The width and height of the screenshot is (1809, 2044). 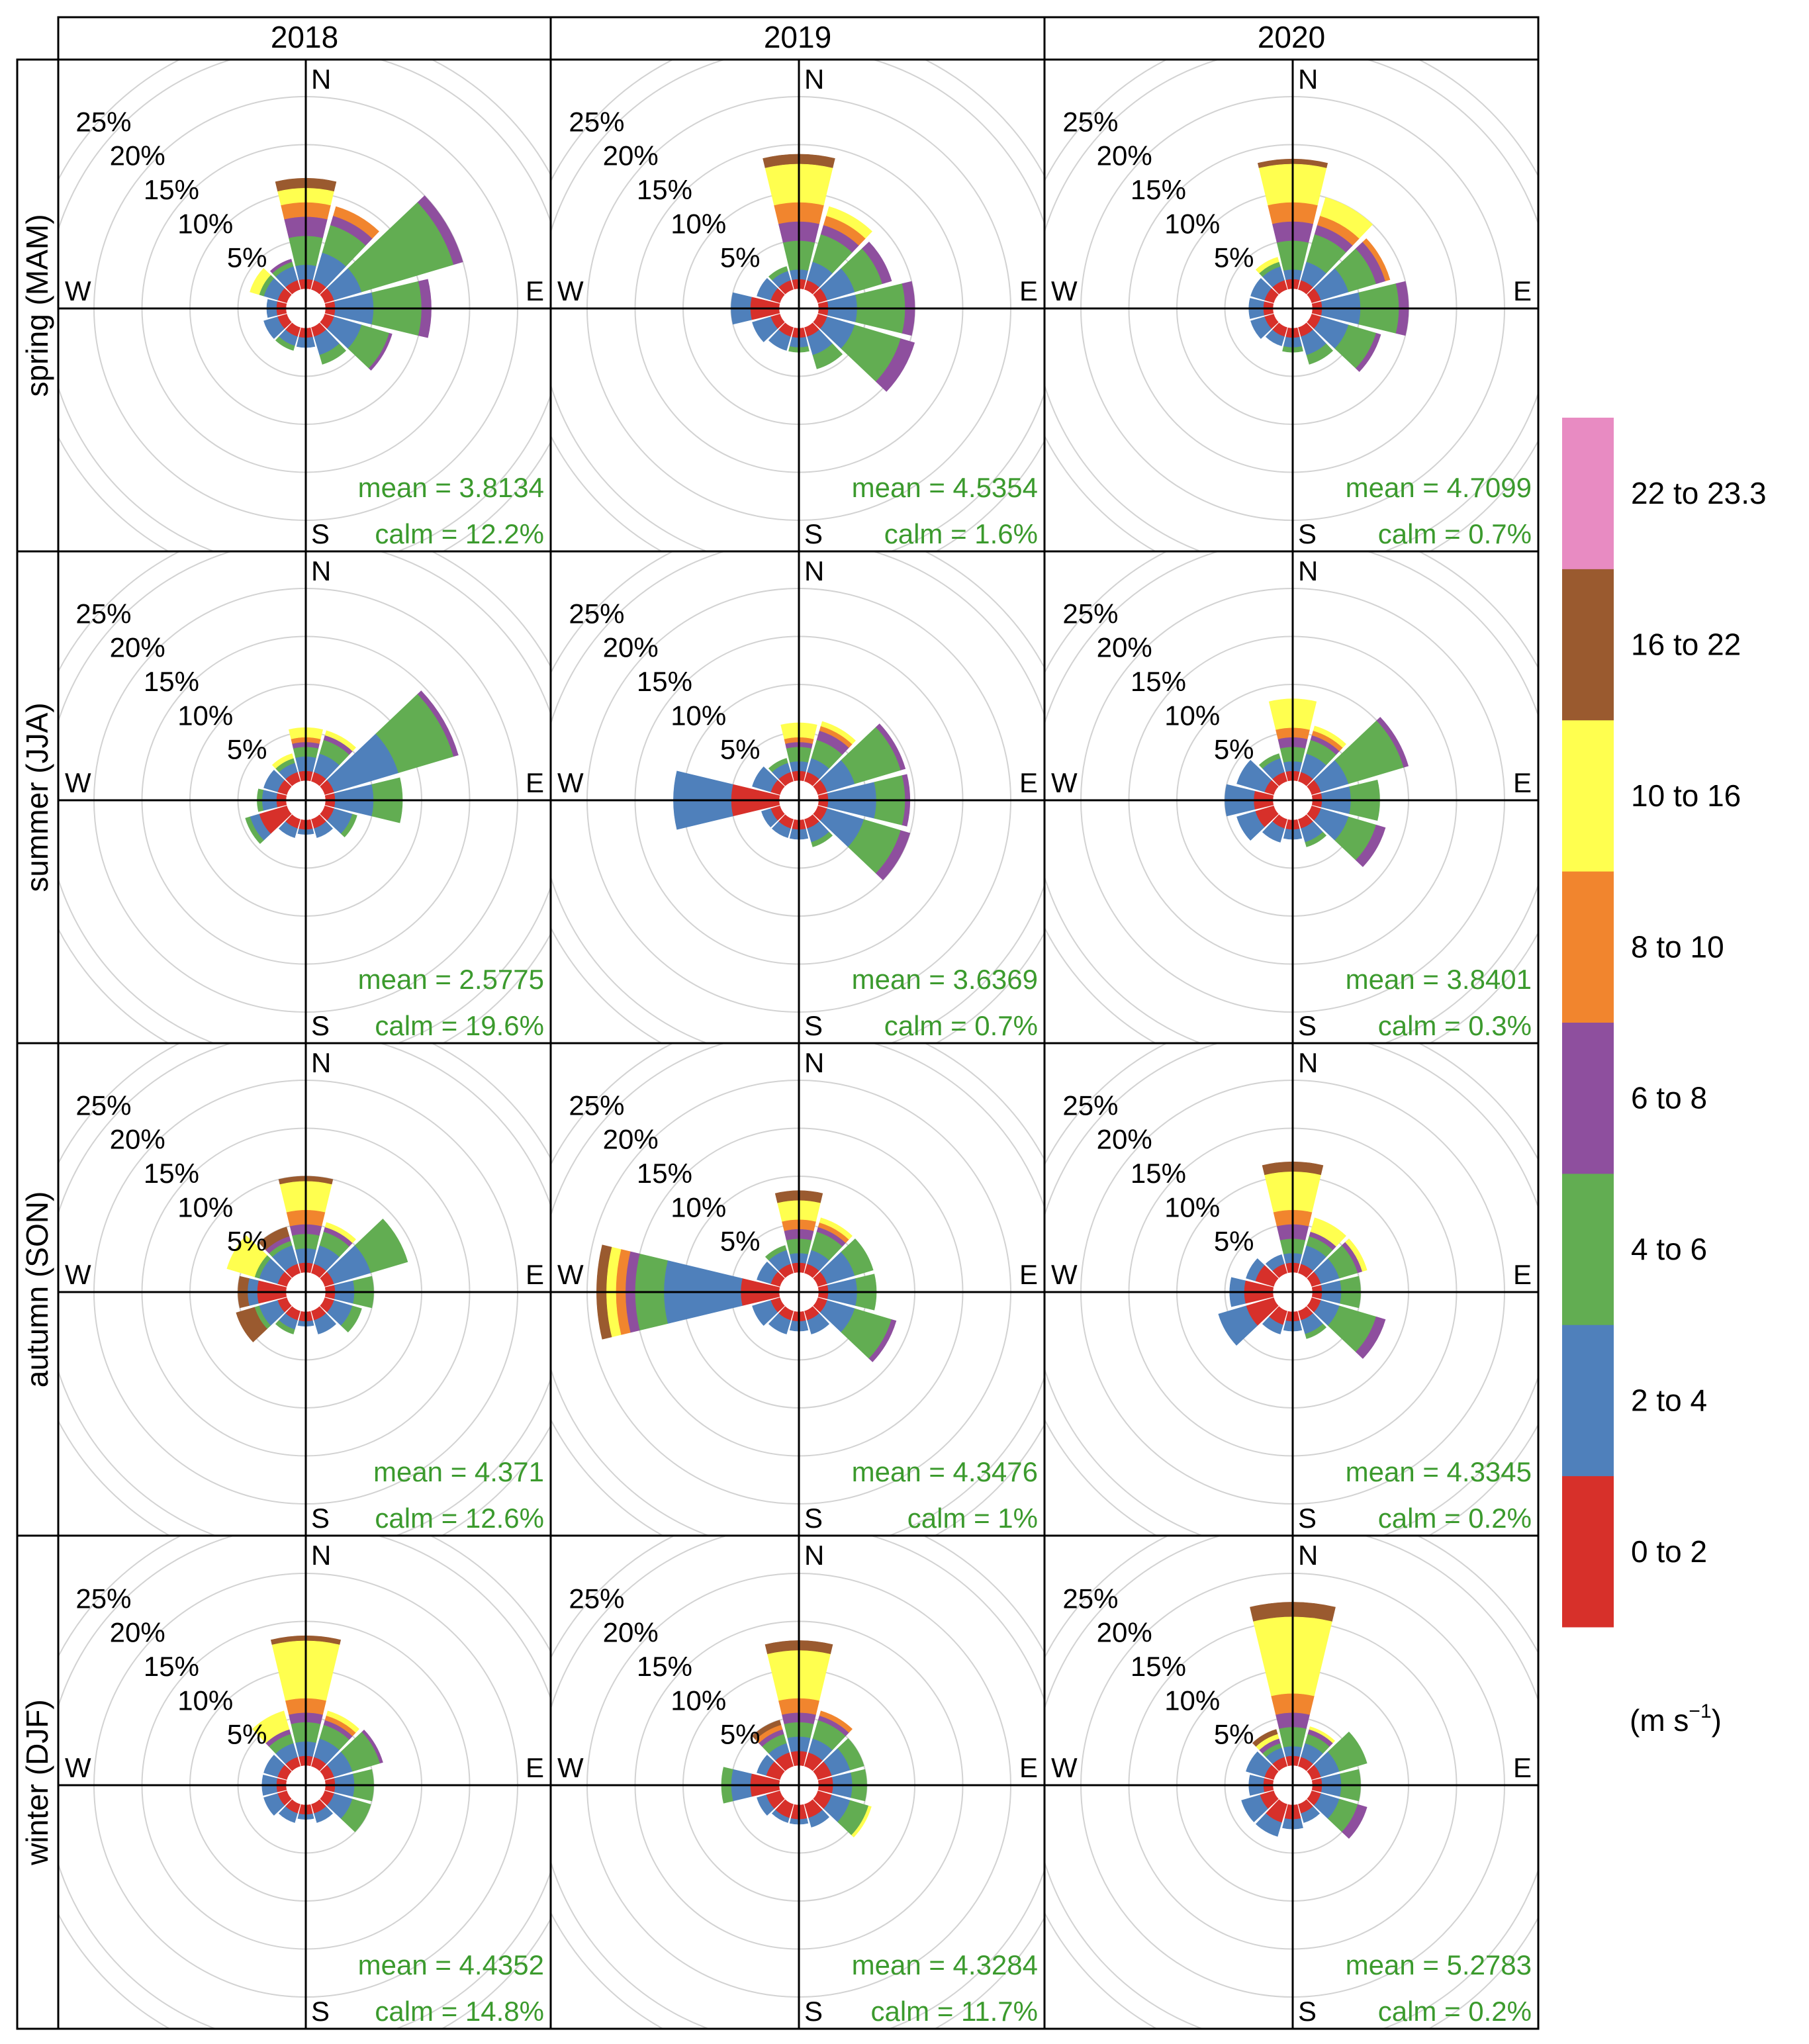 I want to click on legend-label: 8 to 10, so click(x=1677, y=946).